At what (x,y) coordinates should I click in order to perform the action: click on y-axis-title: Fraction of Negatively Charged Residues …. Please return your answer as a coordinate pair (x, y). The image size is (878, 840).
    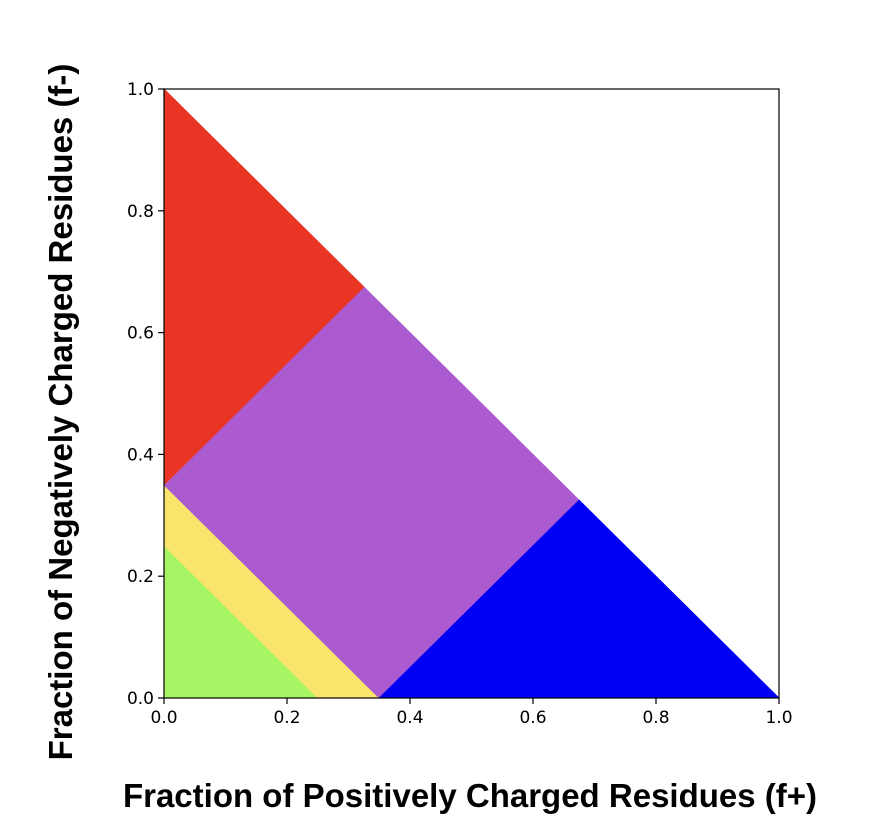
    Looking at the image, I should click on (60, 412).